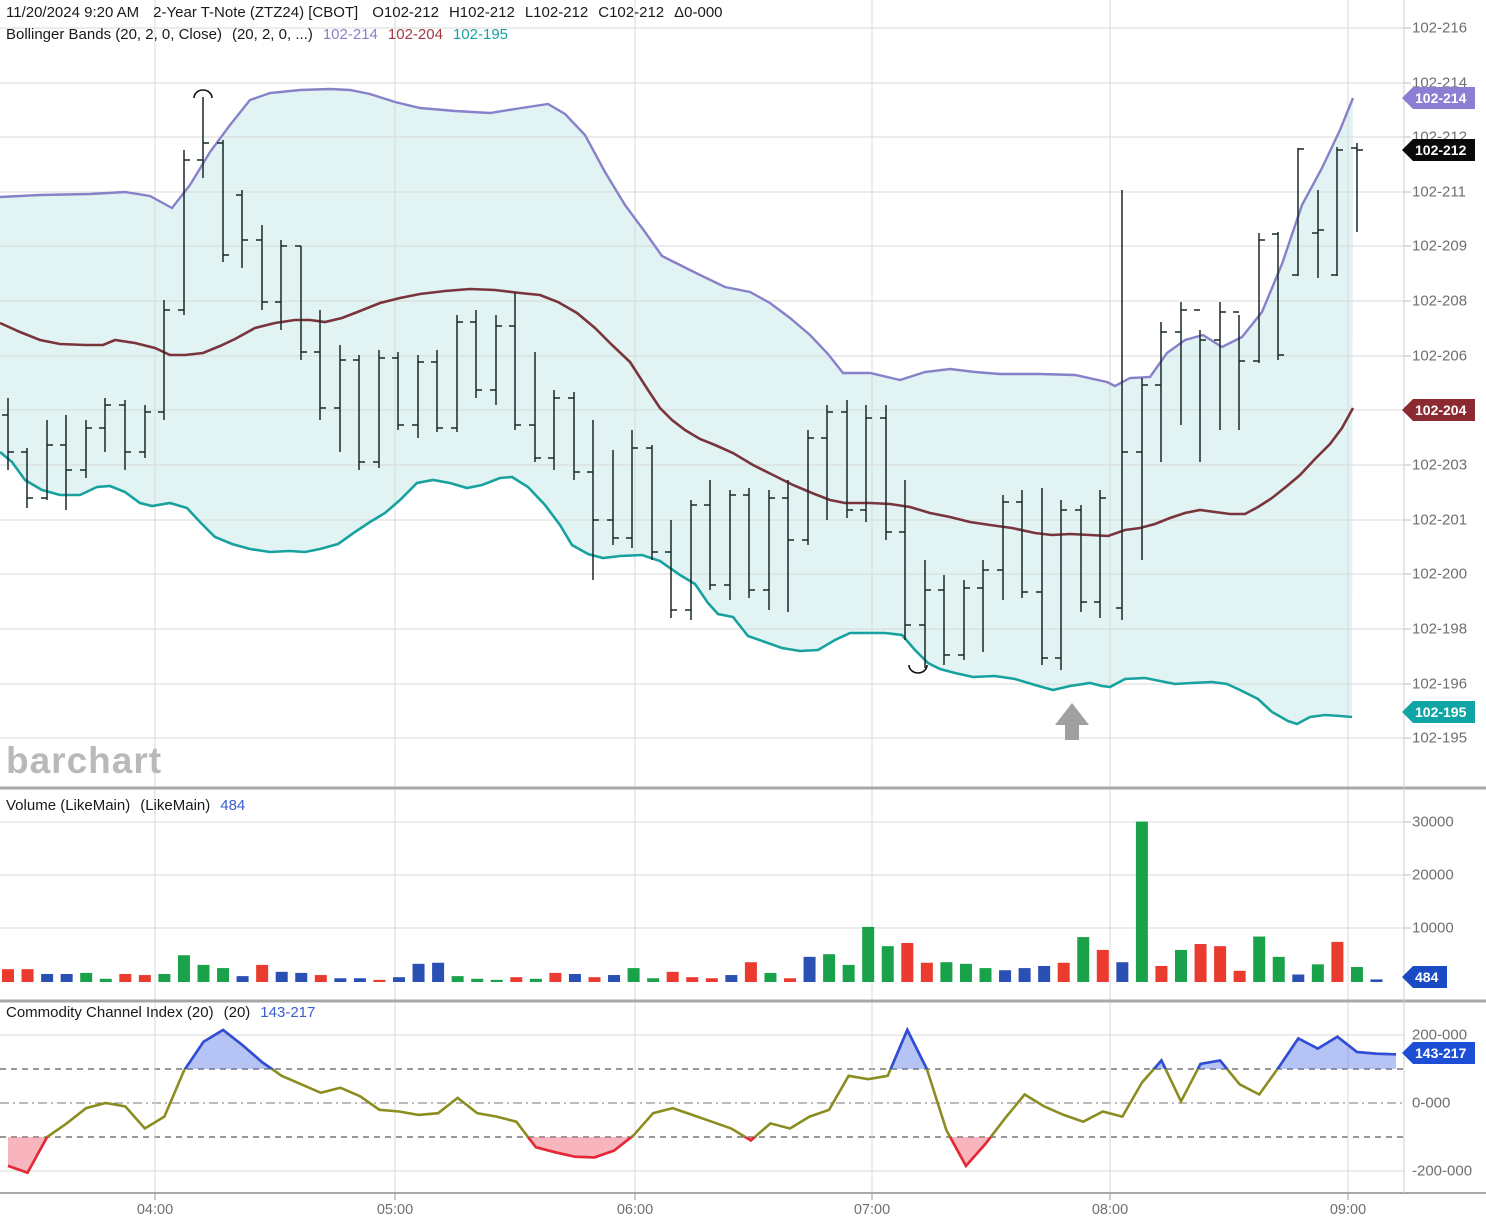  What do you see at coordinates (1110, 1210) in the screenshot?
I see `time-axis-label: 08:00` at bounding box center [1110, 1210].